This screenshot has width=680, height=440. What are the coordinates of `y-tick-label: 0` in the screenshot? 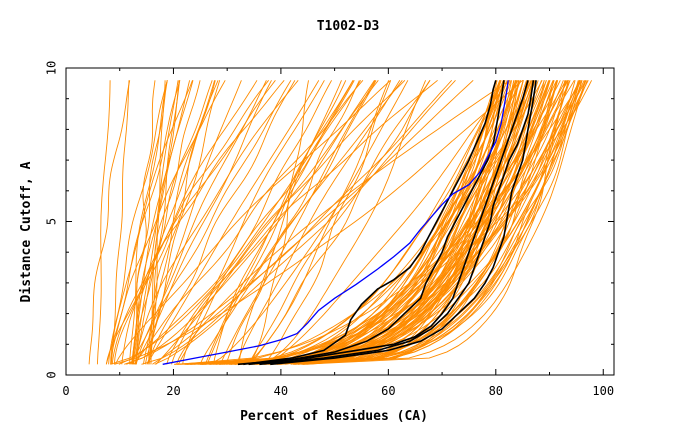 It's located at (52, 374).